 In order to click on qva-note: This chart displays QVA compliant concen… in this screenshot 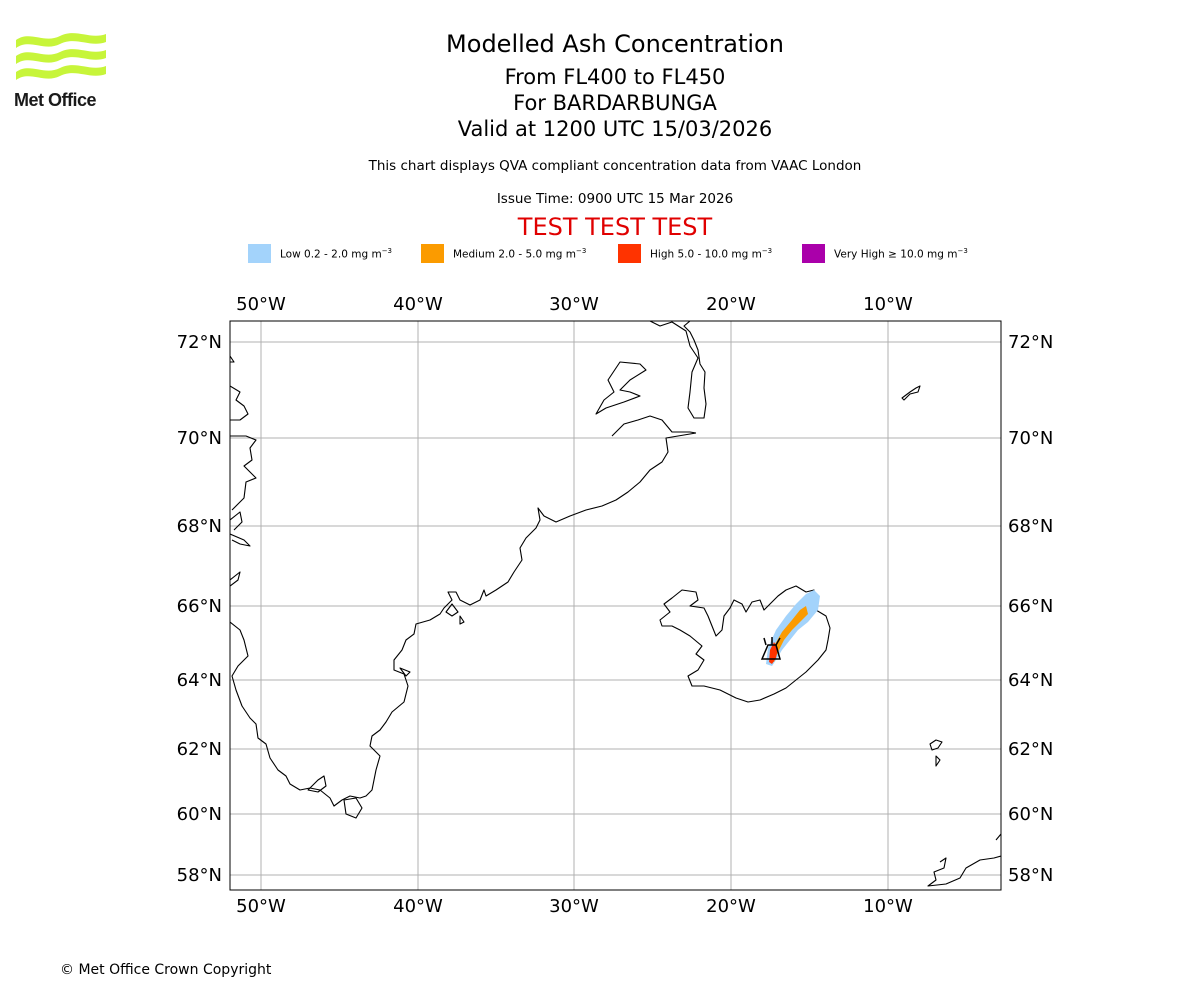, I will do `click(615, 166)`.